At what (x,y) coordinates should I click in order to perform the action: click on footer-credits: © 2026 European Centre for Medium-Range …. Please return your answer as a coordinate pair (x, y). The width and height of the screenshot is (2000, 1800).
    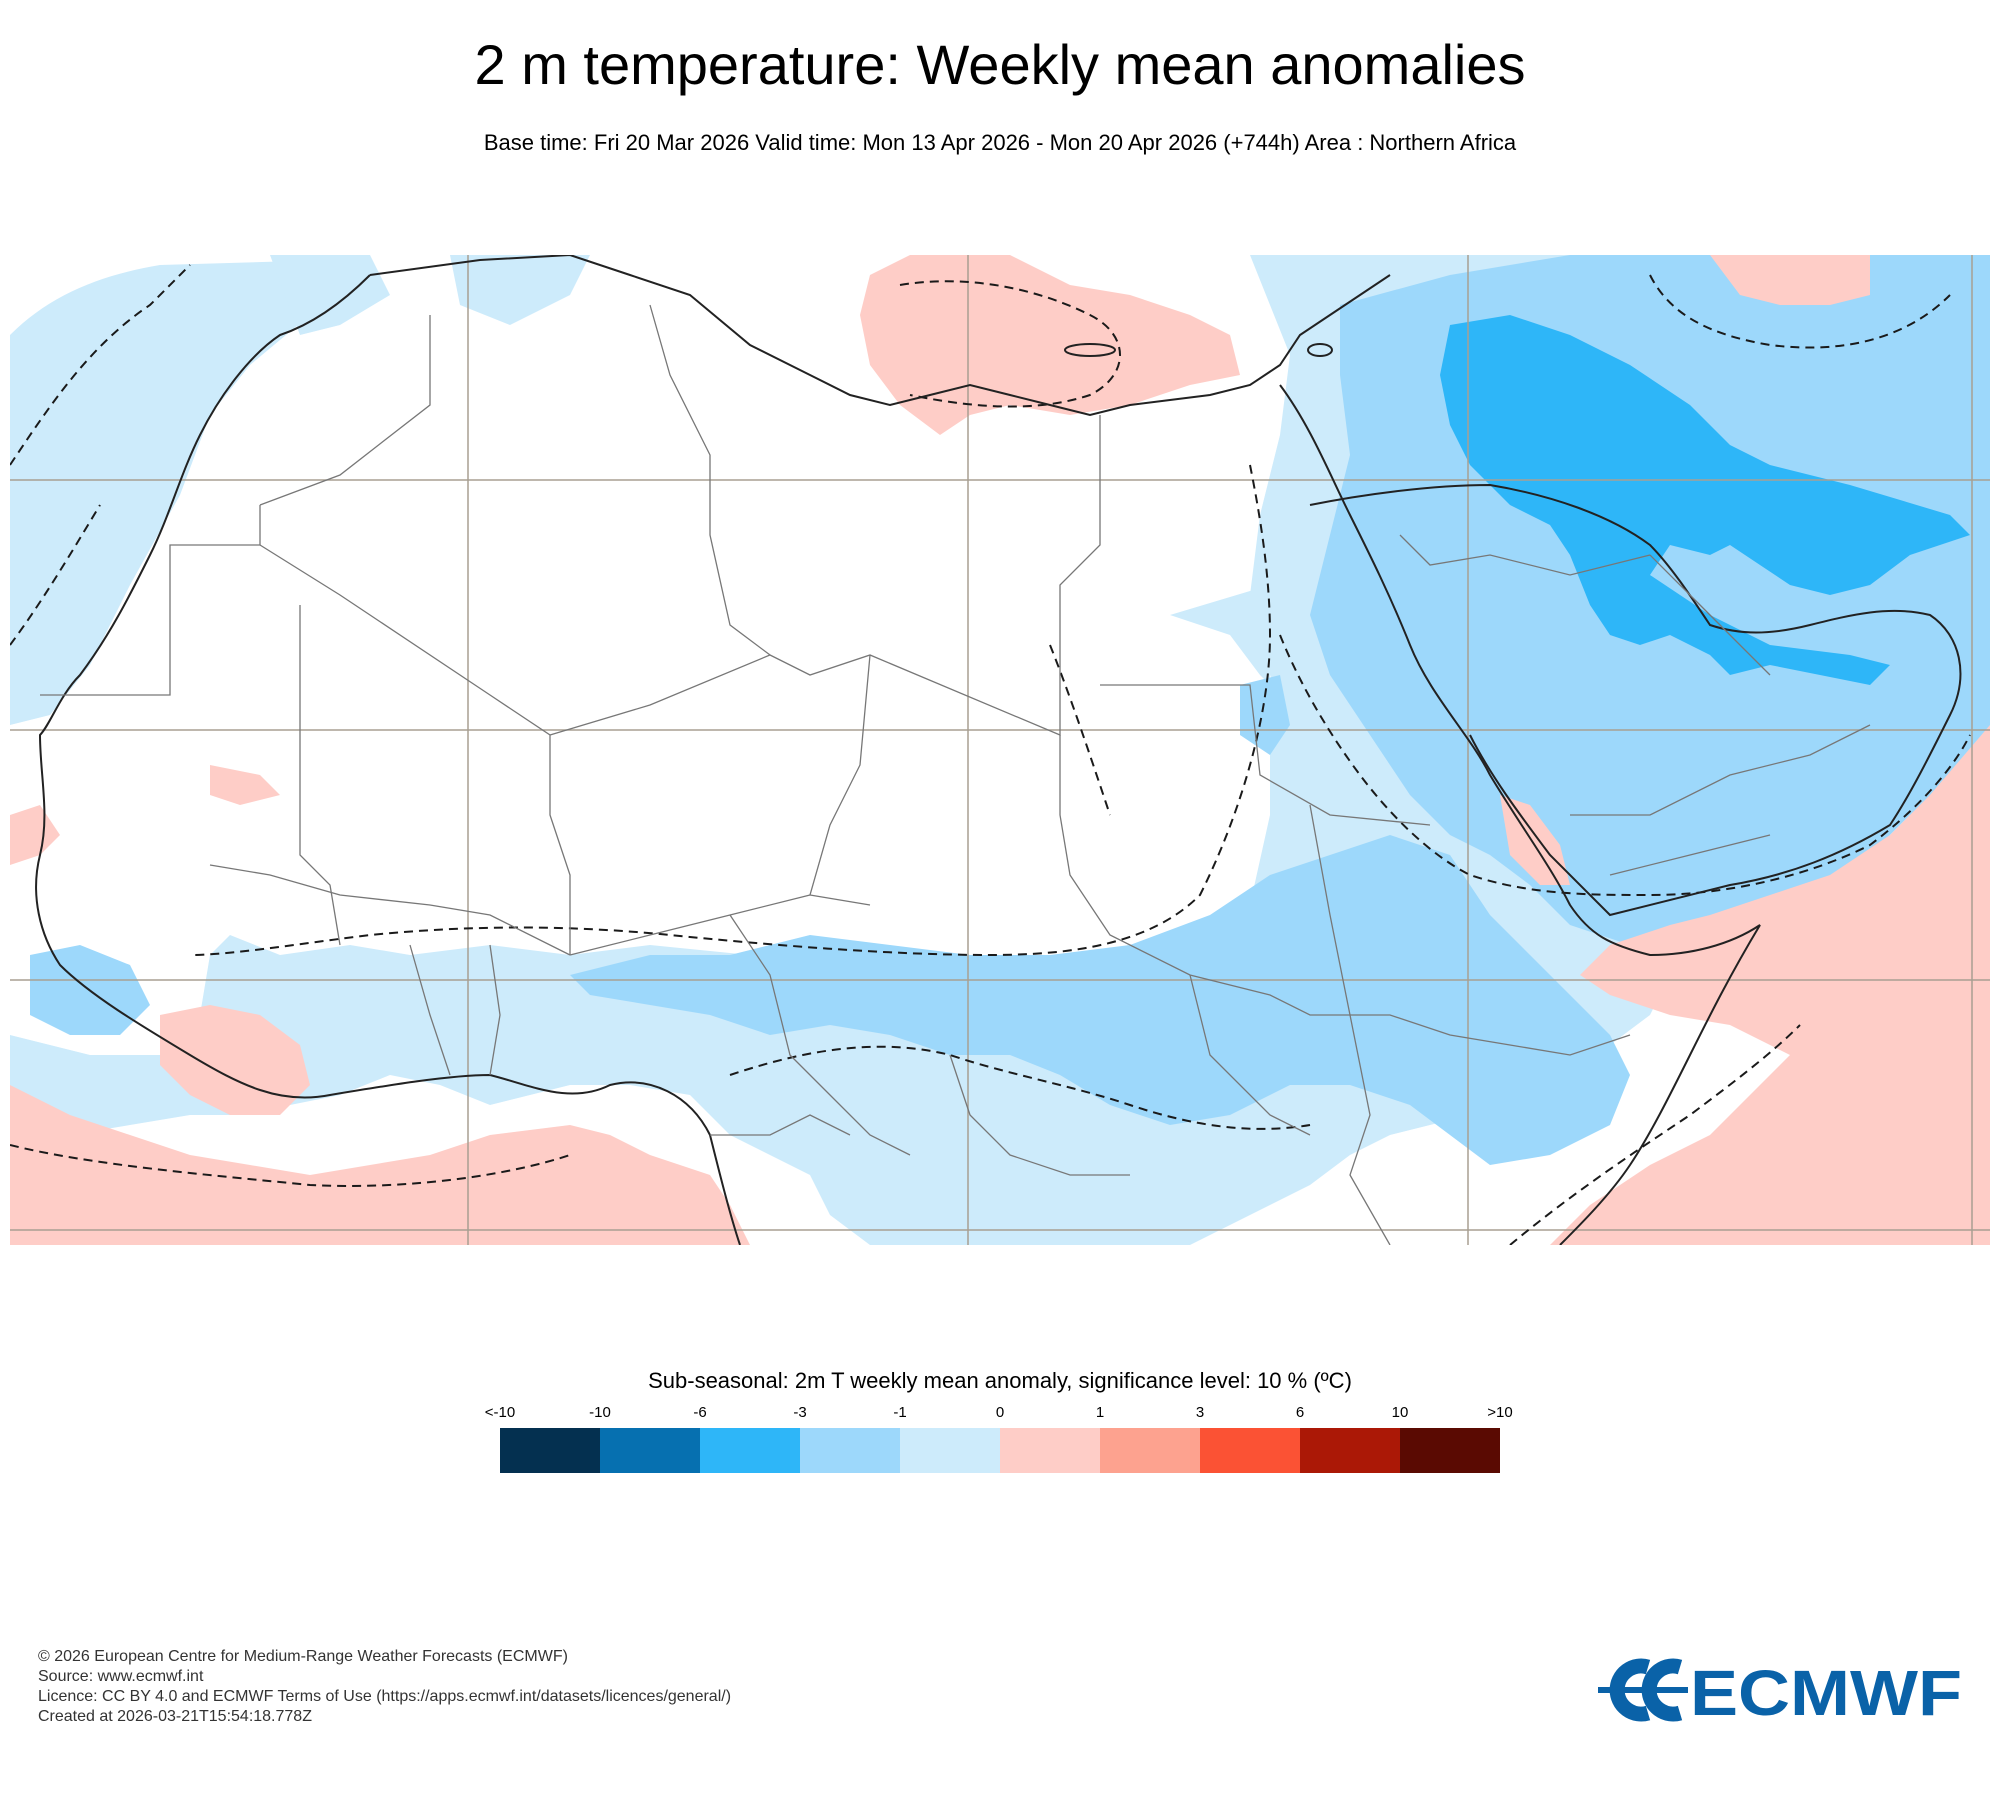
    Looking at the image, I should click on (588, 1687).